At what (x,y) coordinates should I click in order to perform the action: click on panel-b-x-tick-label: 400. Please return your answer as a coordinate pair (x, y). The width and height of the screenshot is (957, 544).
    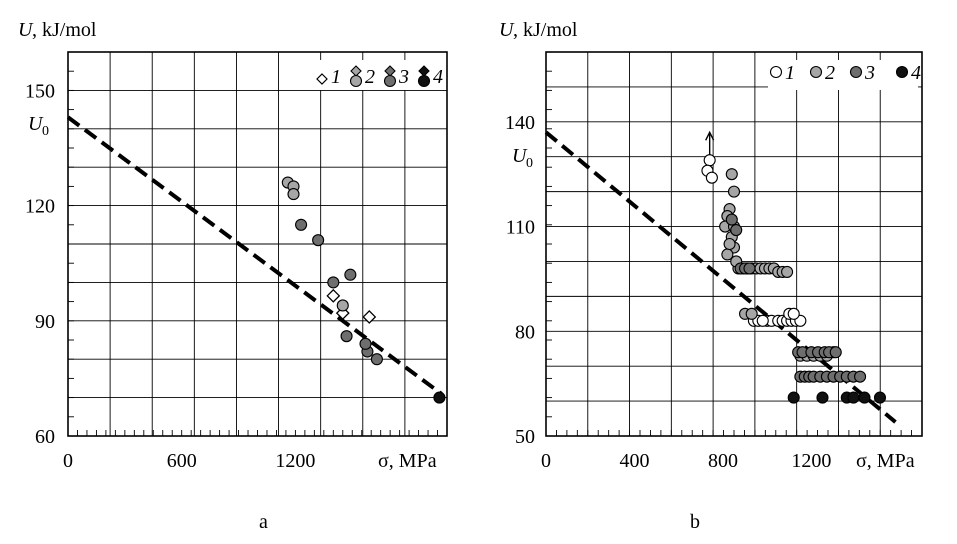
    Looking at the image, I should click on (634, 461).